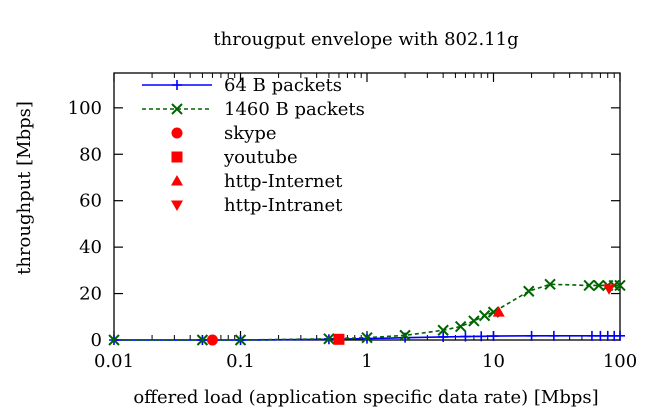 The height and width of the screenshot is (414, 660). Describe the element at coordinates (90, 294) in the screenshot. I see `y-tick-label: 20` at that location.